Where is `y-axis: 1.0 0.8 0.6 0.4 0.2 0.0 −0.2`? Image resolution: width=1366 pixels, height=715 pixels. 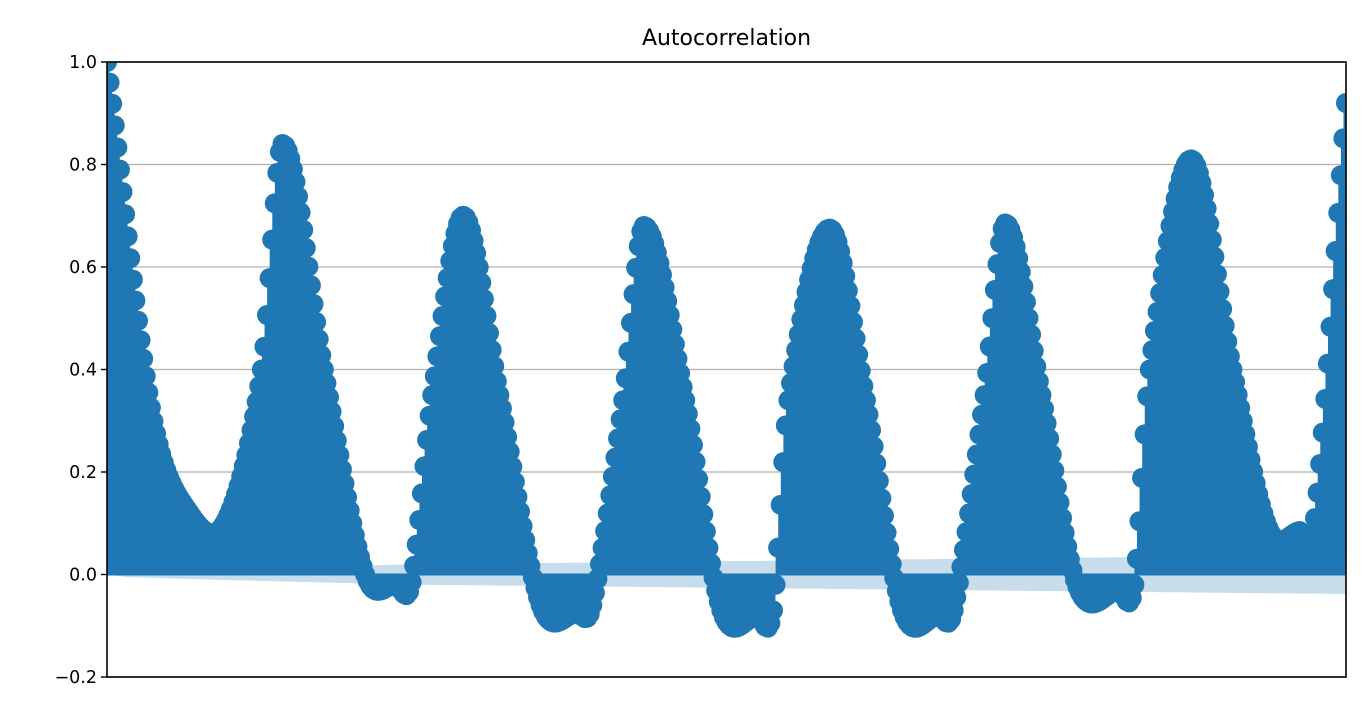 y-axis: 1.0 0.8 0.6 0.4 0.2 0.0 −0.2 is located at coordinates (81, 370).